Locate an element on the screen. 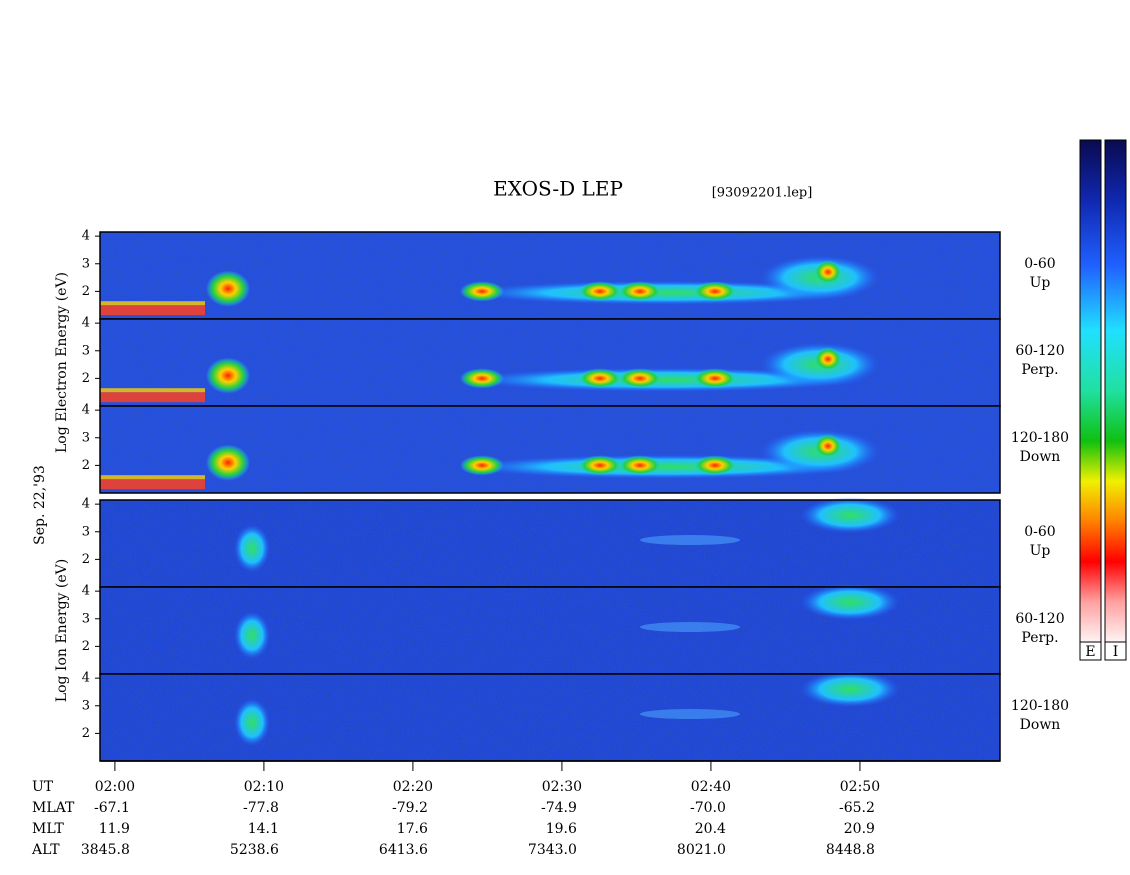 This screenshot has width=1130, height=875. x-tick-label: 02:30 is located at coordinates (562, 787).